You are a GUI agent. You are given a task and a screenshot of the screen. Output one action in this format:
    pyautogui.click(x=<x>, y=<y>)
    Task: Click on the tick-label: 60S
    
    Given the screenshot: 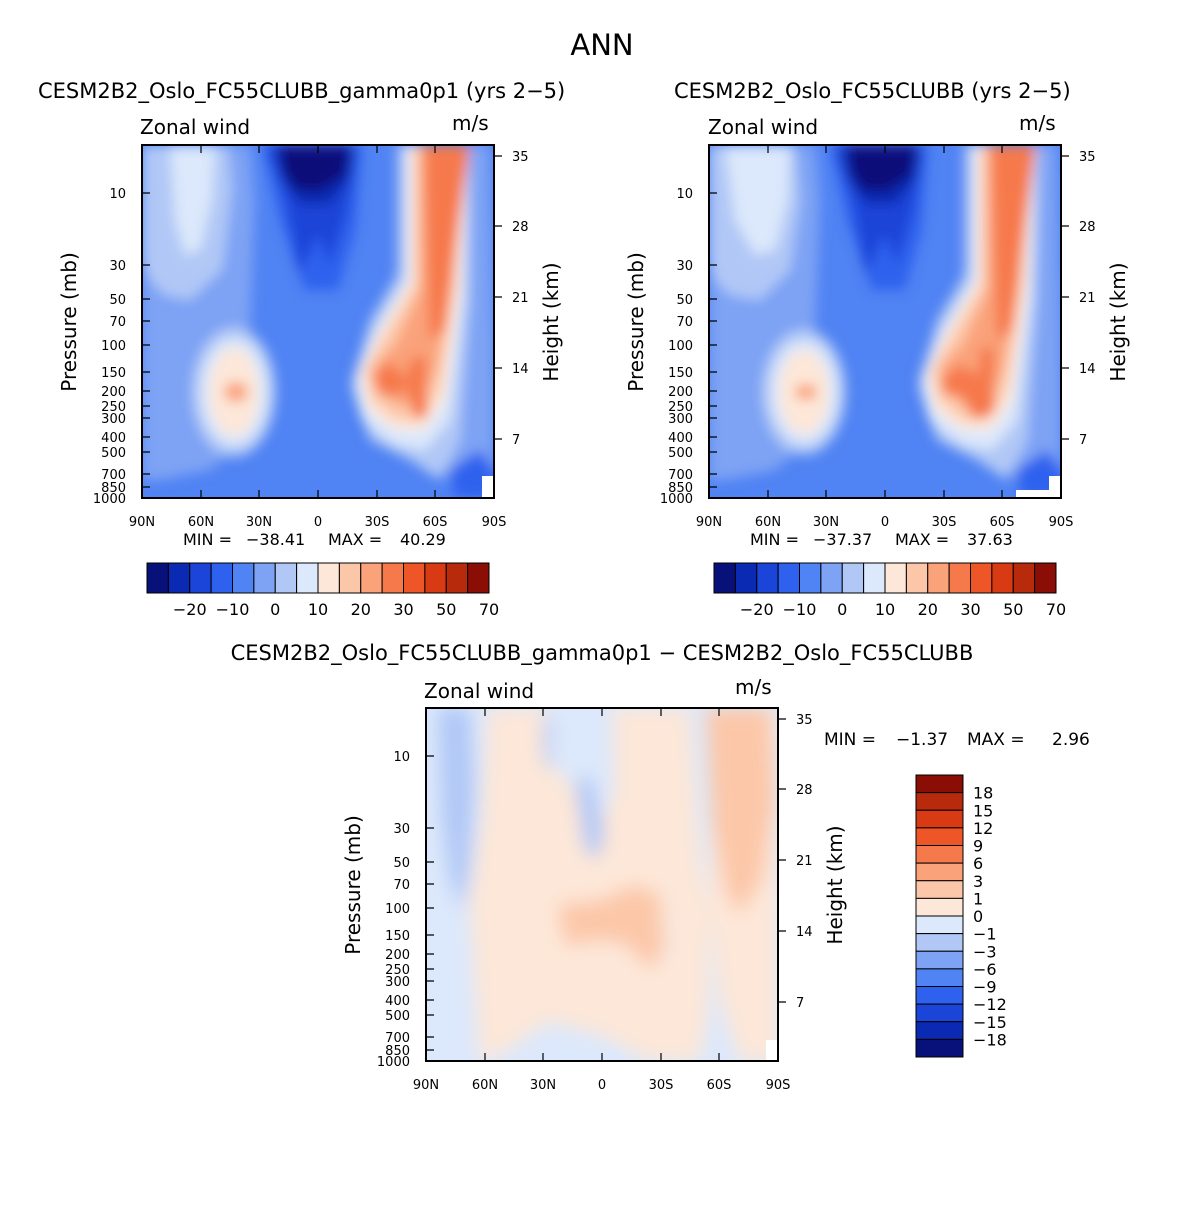 What is the action you would take?
    pyautogui.click(x=1002, y=522)
    